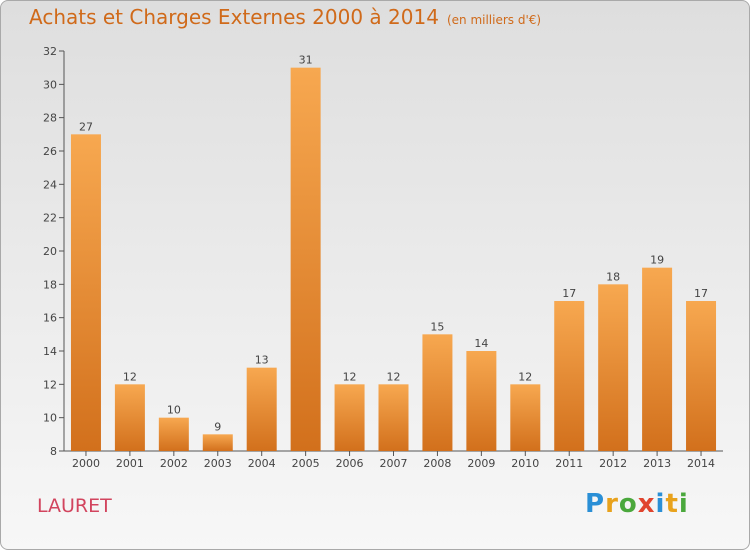 The height and width of the screenshot is (550, 750). What do you see at coordinates (50, 51) in the screenshot?
I see `y-tick-label: 32` at bounding box center [50, 51].